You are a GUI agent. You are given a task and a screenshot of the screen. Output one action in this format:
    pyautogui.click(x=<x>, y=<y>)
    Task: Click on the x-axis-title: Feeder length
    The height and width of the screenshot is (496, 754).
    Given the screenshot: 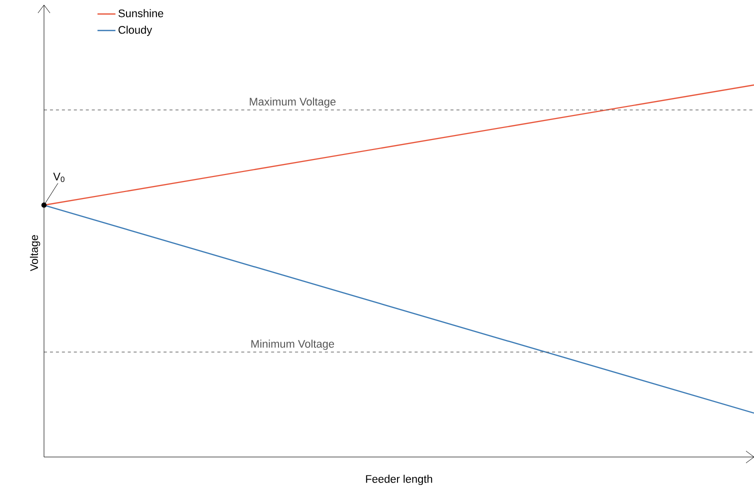 What is the action you would take?
    pyautogui.click(x=399, y=480)
    